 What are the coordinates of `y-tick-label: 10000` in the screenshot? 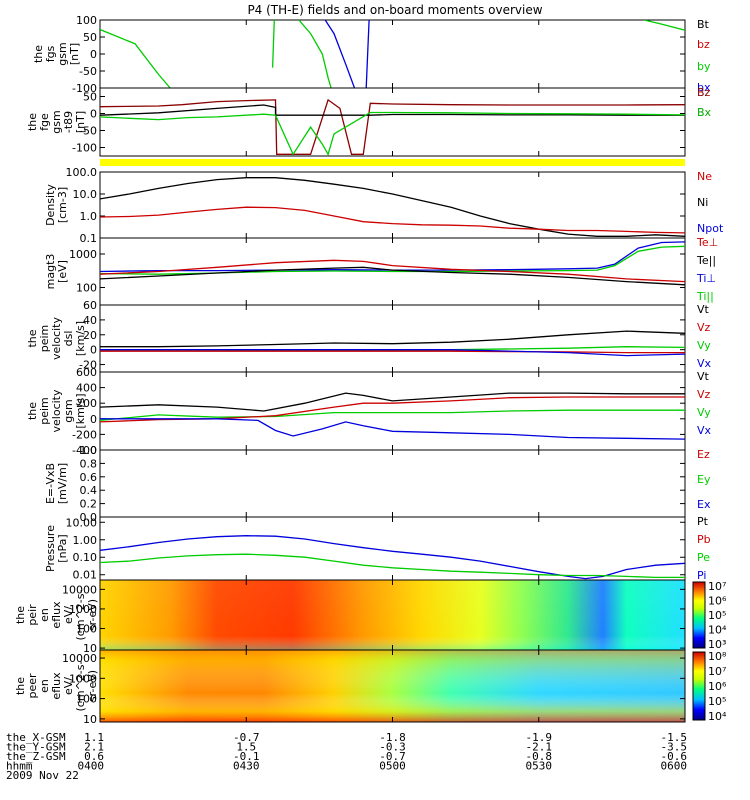 It's located at (79, 589).